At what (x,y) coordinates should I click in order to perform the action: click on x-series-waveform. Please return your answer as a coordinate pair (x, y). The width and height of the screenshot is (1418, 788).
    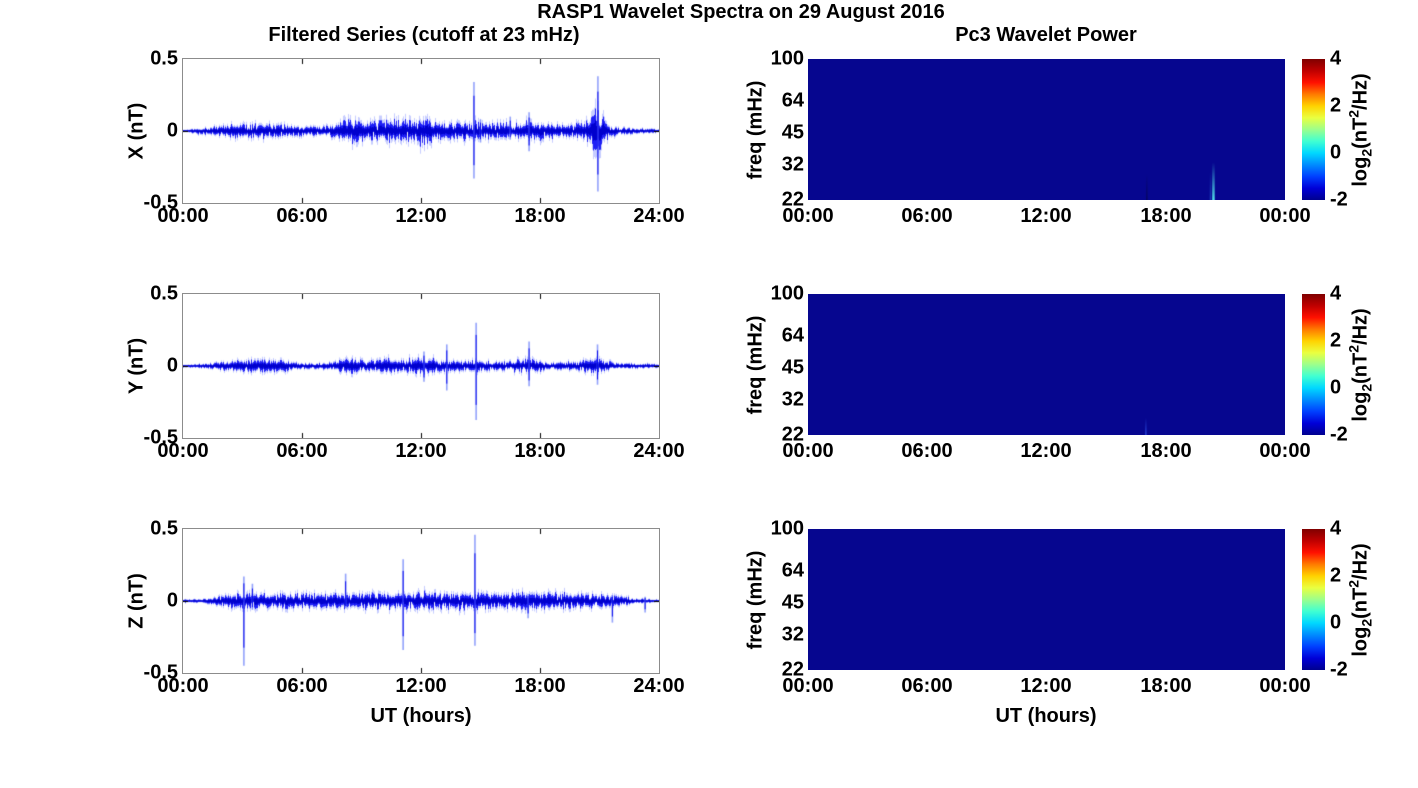
    Looking at the image, I should click on (421, 131).